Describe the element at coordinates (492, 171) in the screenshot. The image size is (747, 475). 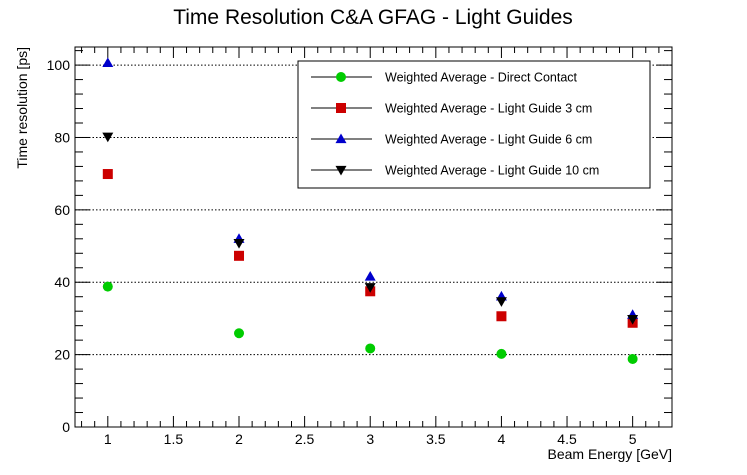
I see `legend-label: Weighted Average - Light Guide 10 cm` at that location.